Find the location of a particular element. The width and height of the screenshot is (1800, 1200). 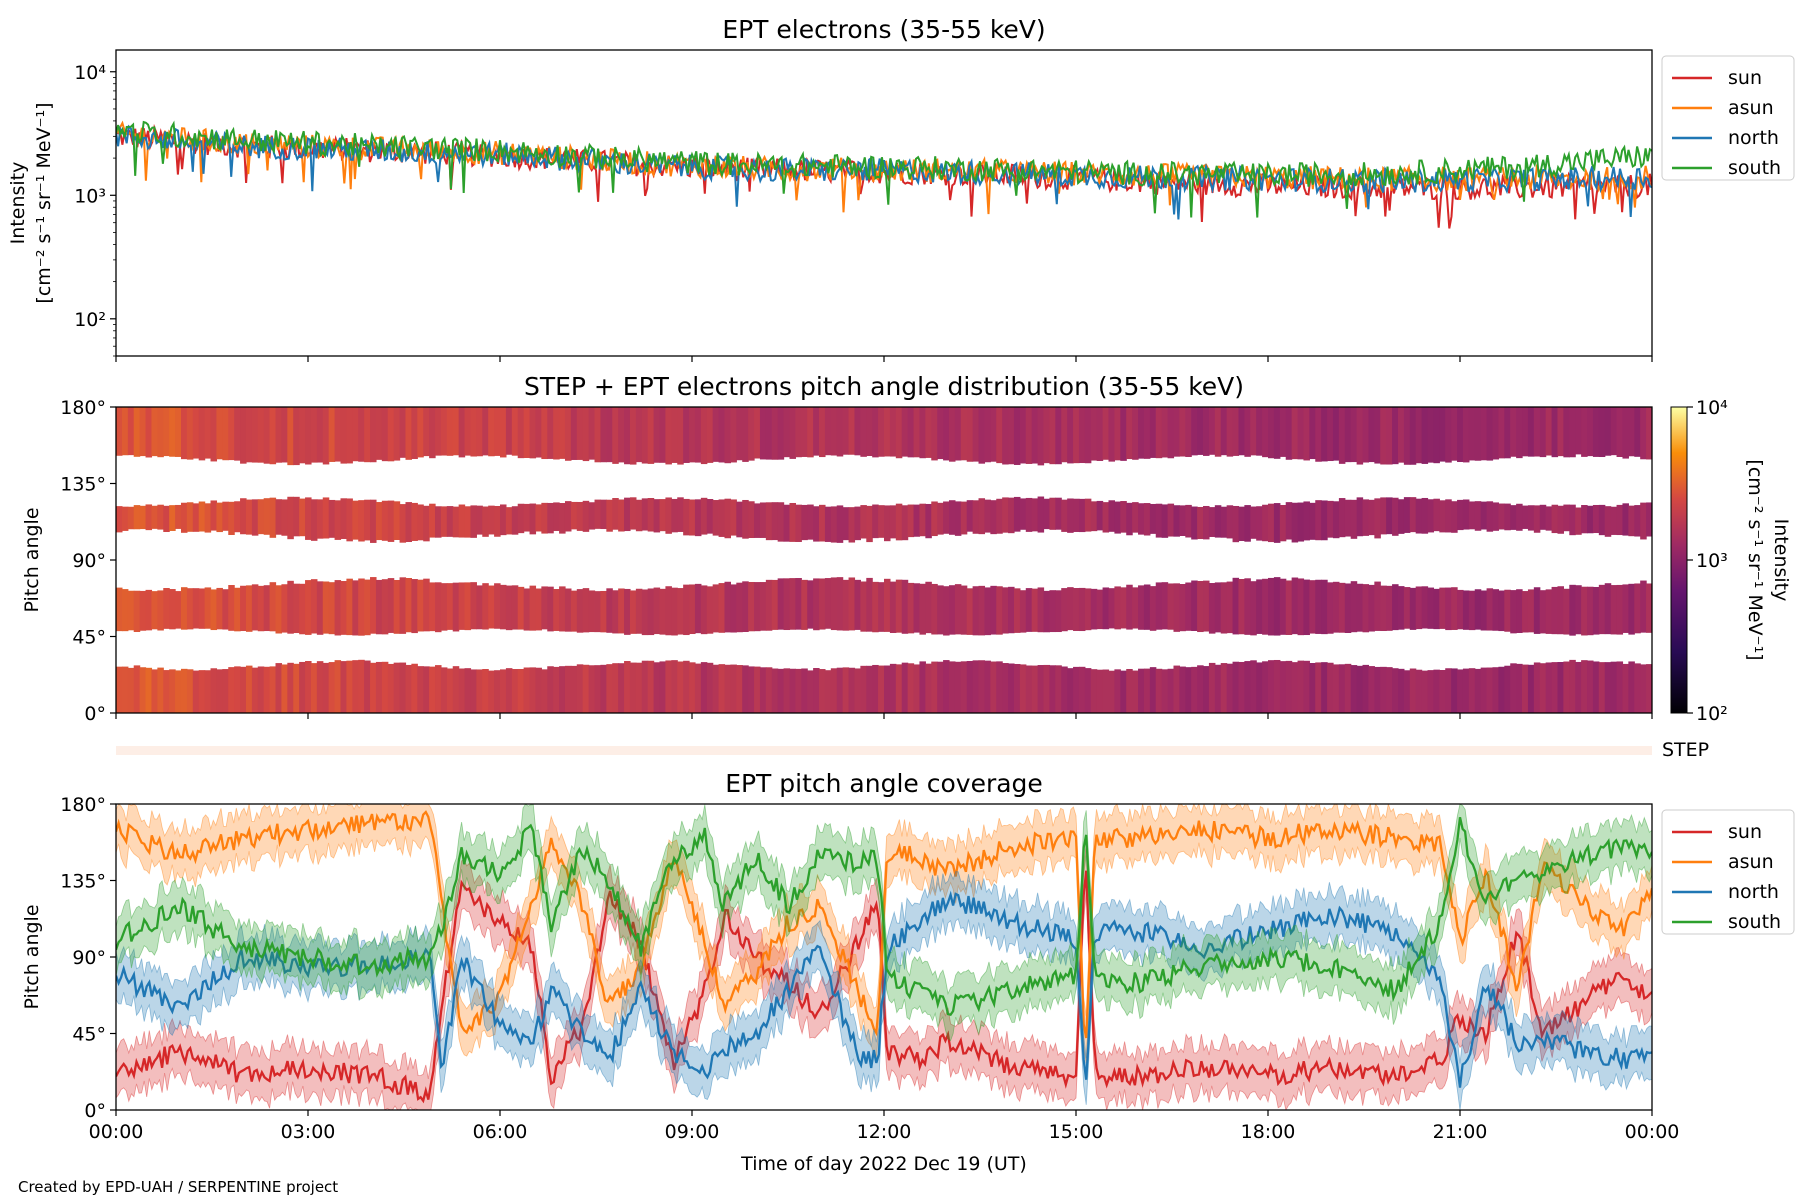

panel3-ylabel: Pitch angle is located at coordinates (32, 956).